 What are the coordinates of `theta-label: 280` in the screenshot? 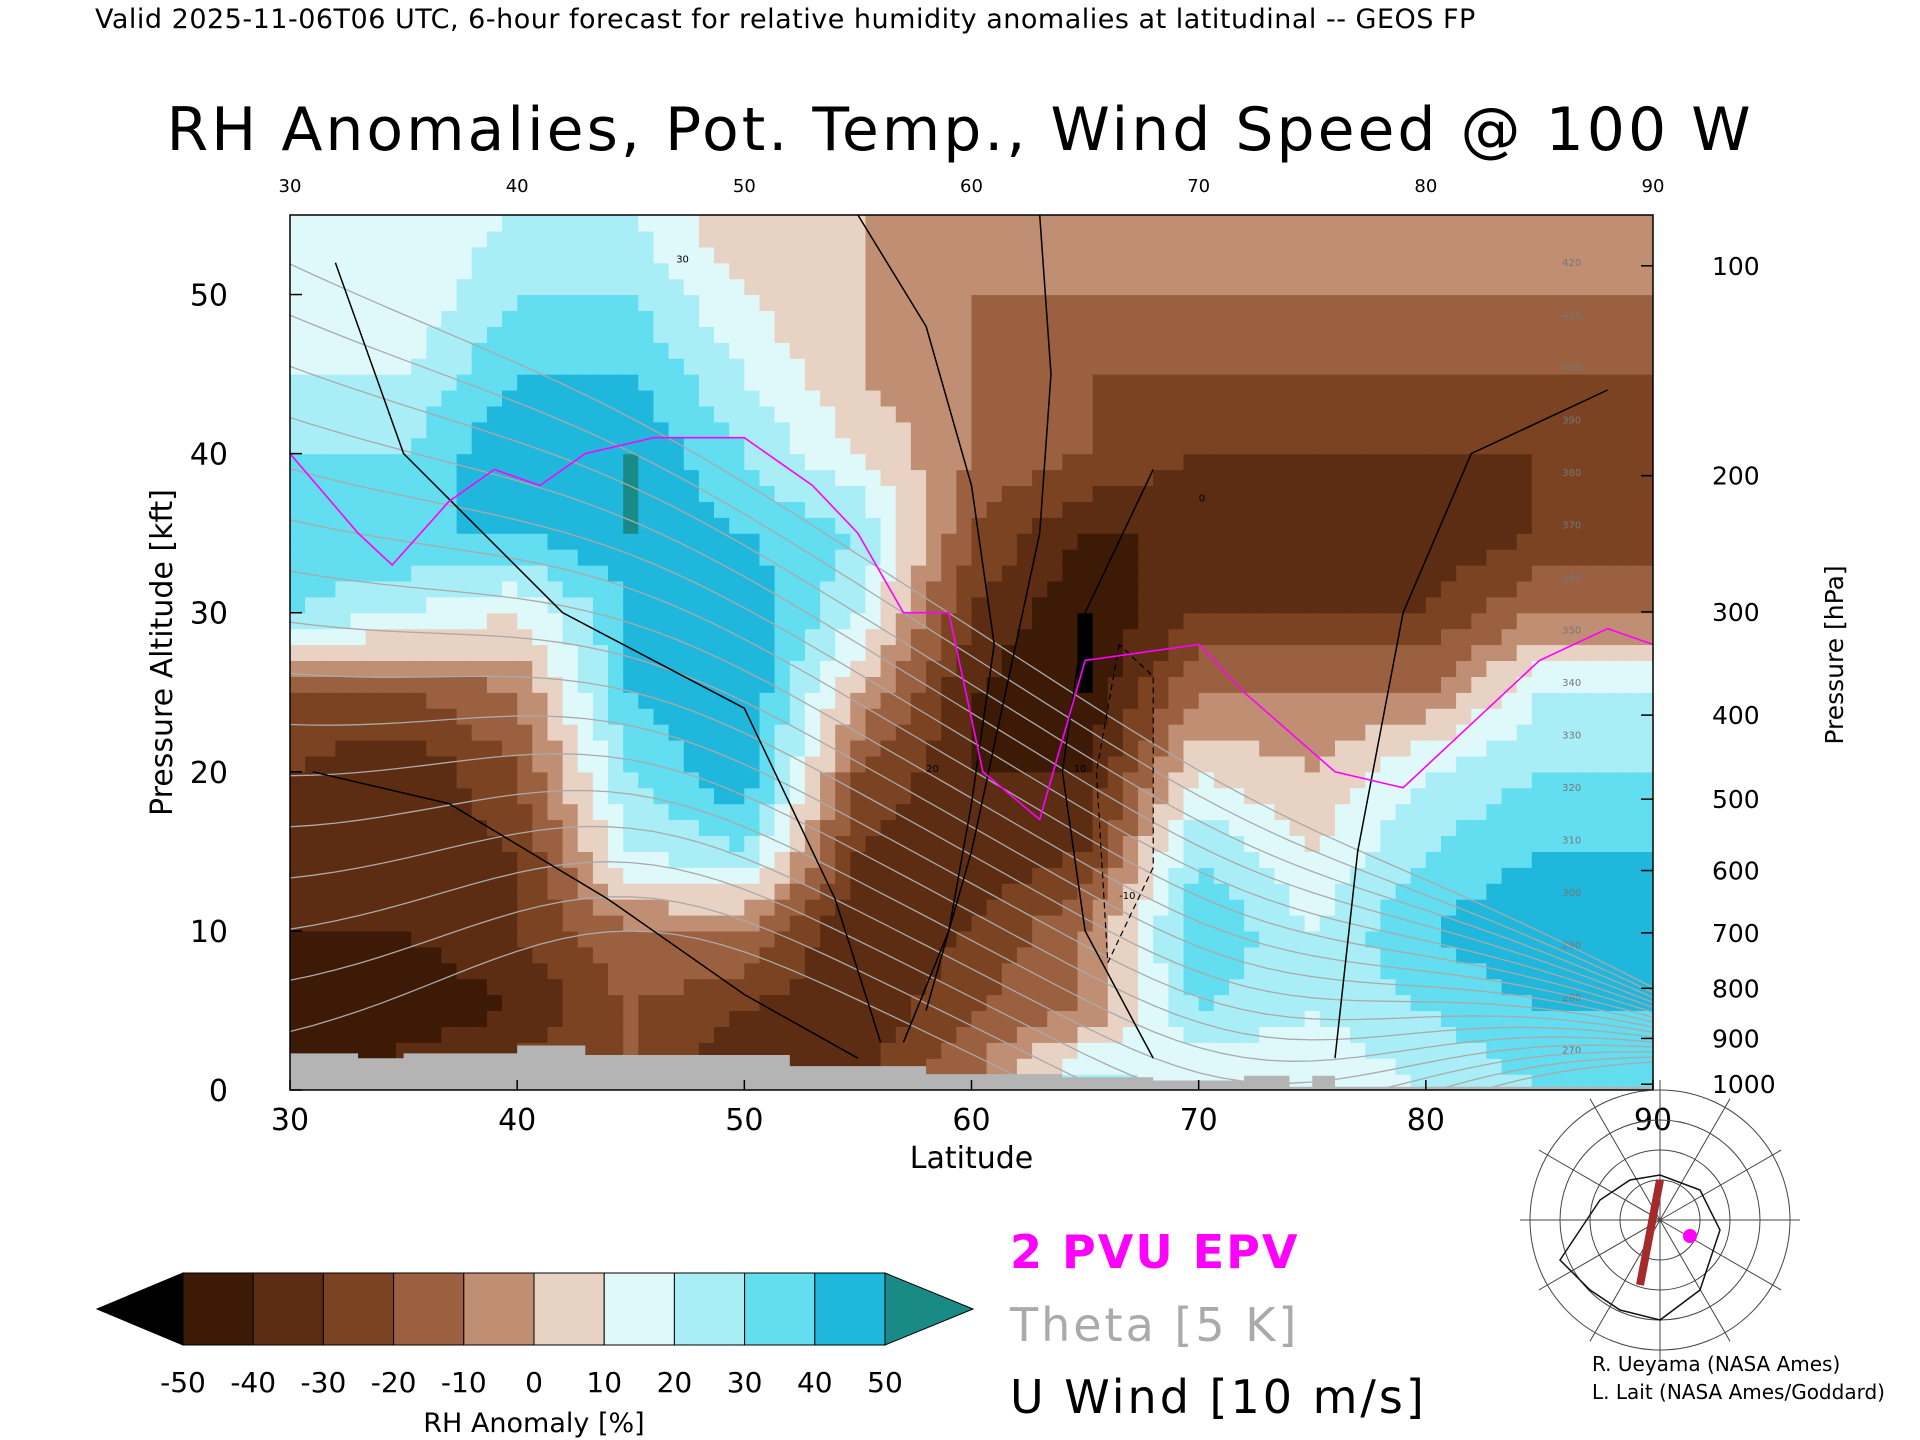 It's located at (1571, 998).